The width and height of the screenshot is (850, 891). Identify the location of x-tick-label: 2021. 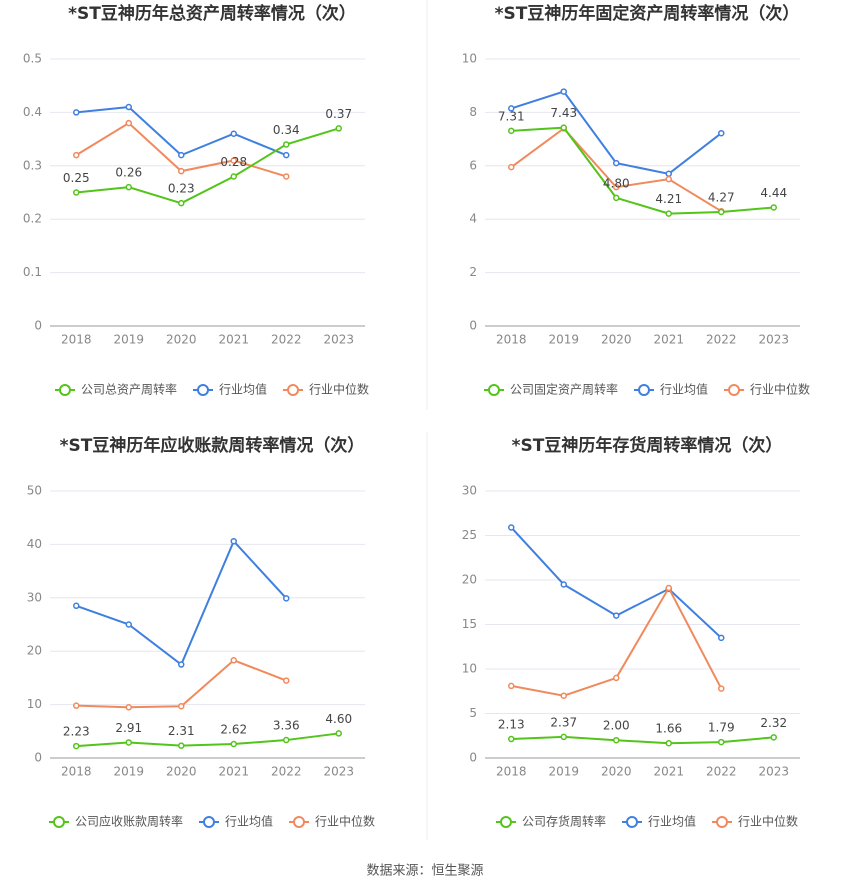
(668, 340).